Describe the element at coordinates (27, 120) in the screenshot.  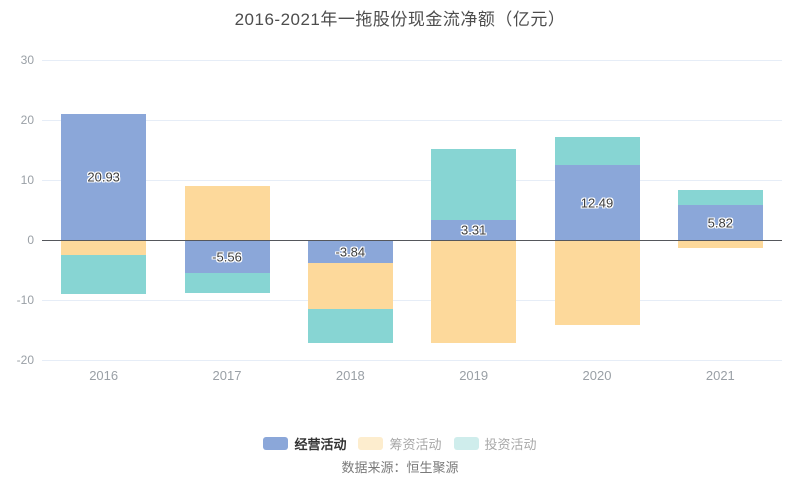
I see `y-axis-tick-label: 20` at that location.